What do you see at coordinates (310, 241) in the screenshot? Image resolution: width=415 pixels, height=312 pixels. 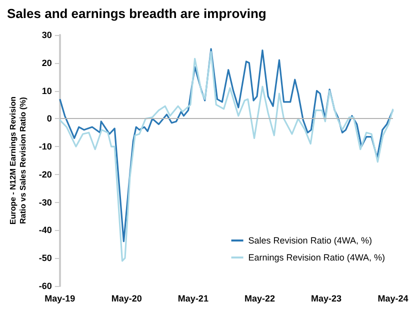 I see `legend-label: Sales Revision Ratio (4WA, %)` at bounding box center [310, 241].